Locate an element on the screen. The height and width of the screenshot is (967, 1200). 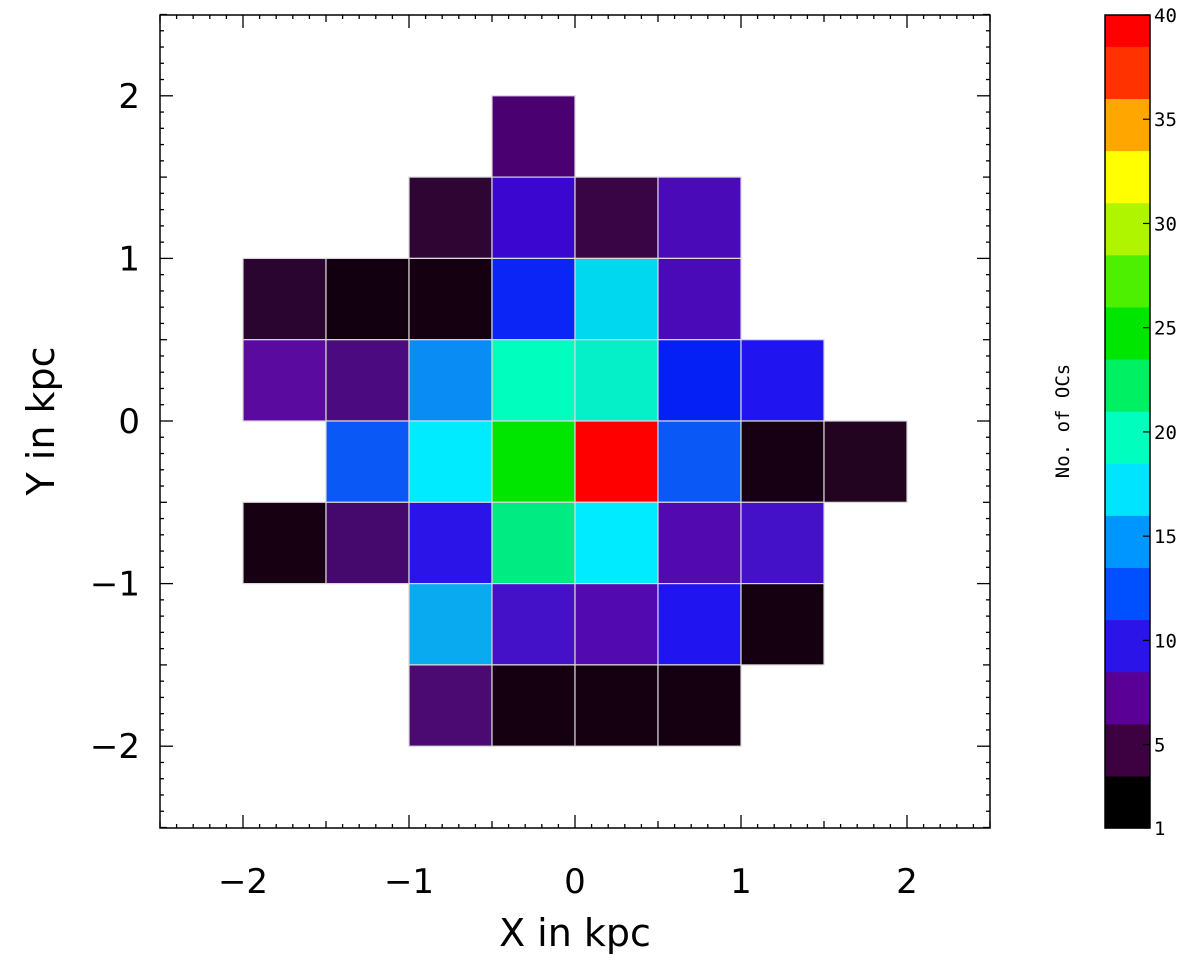
colorbar-tick-label: 40 is located at coordinates (1165, 16).